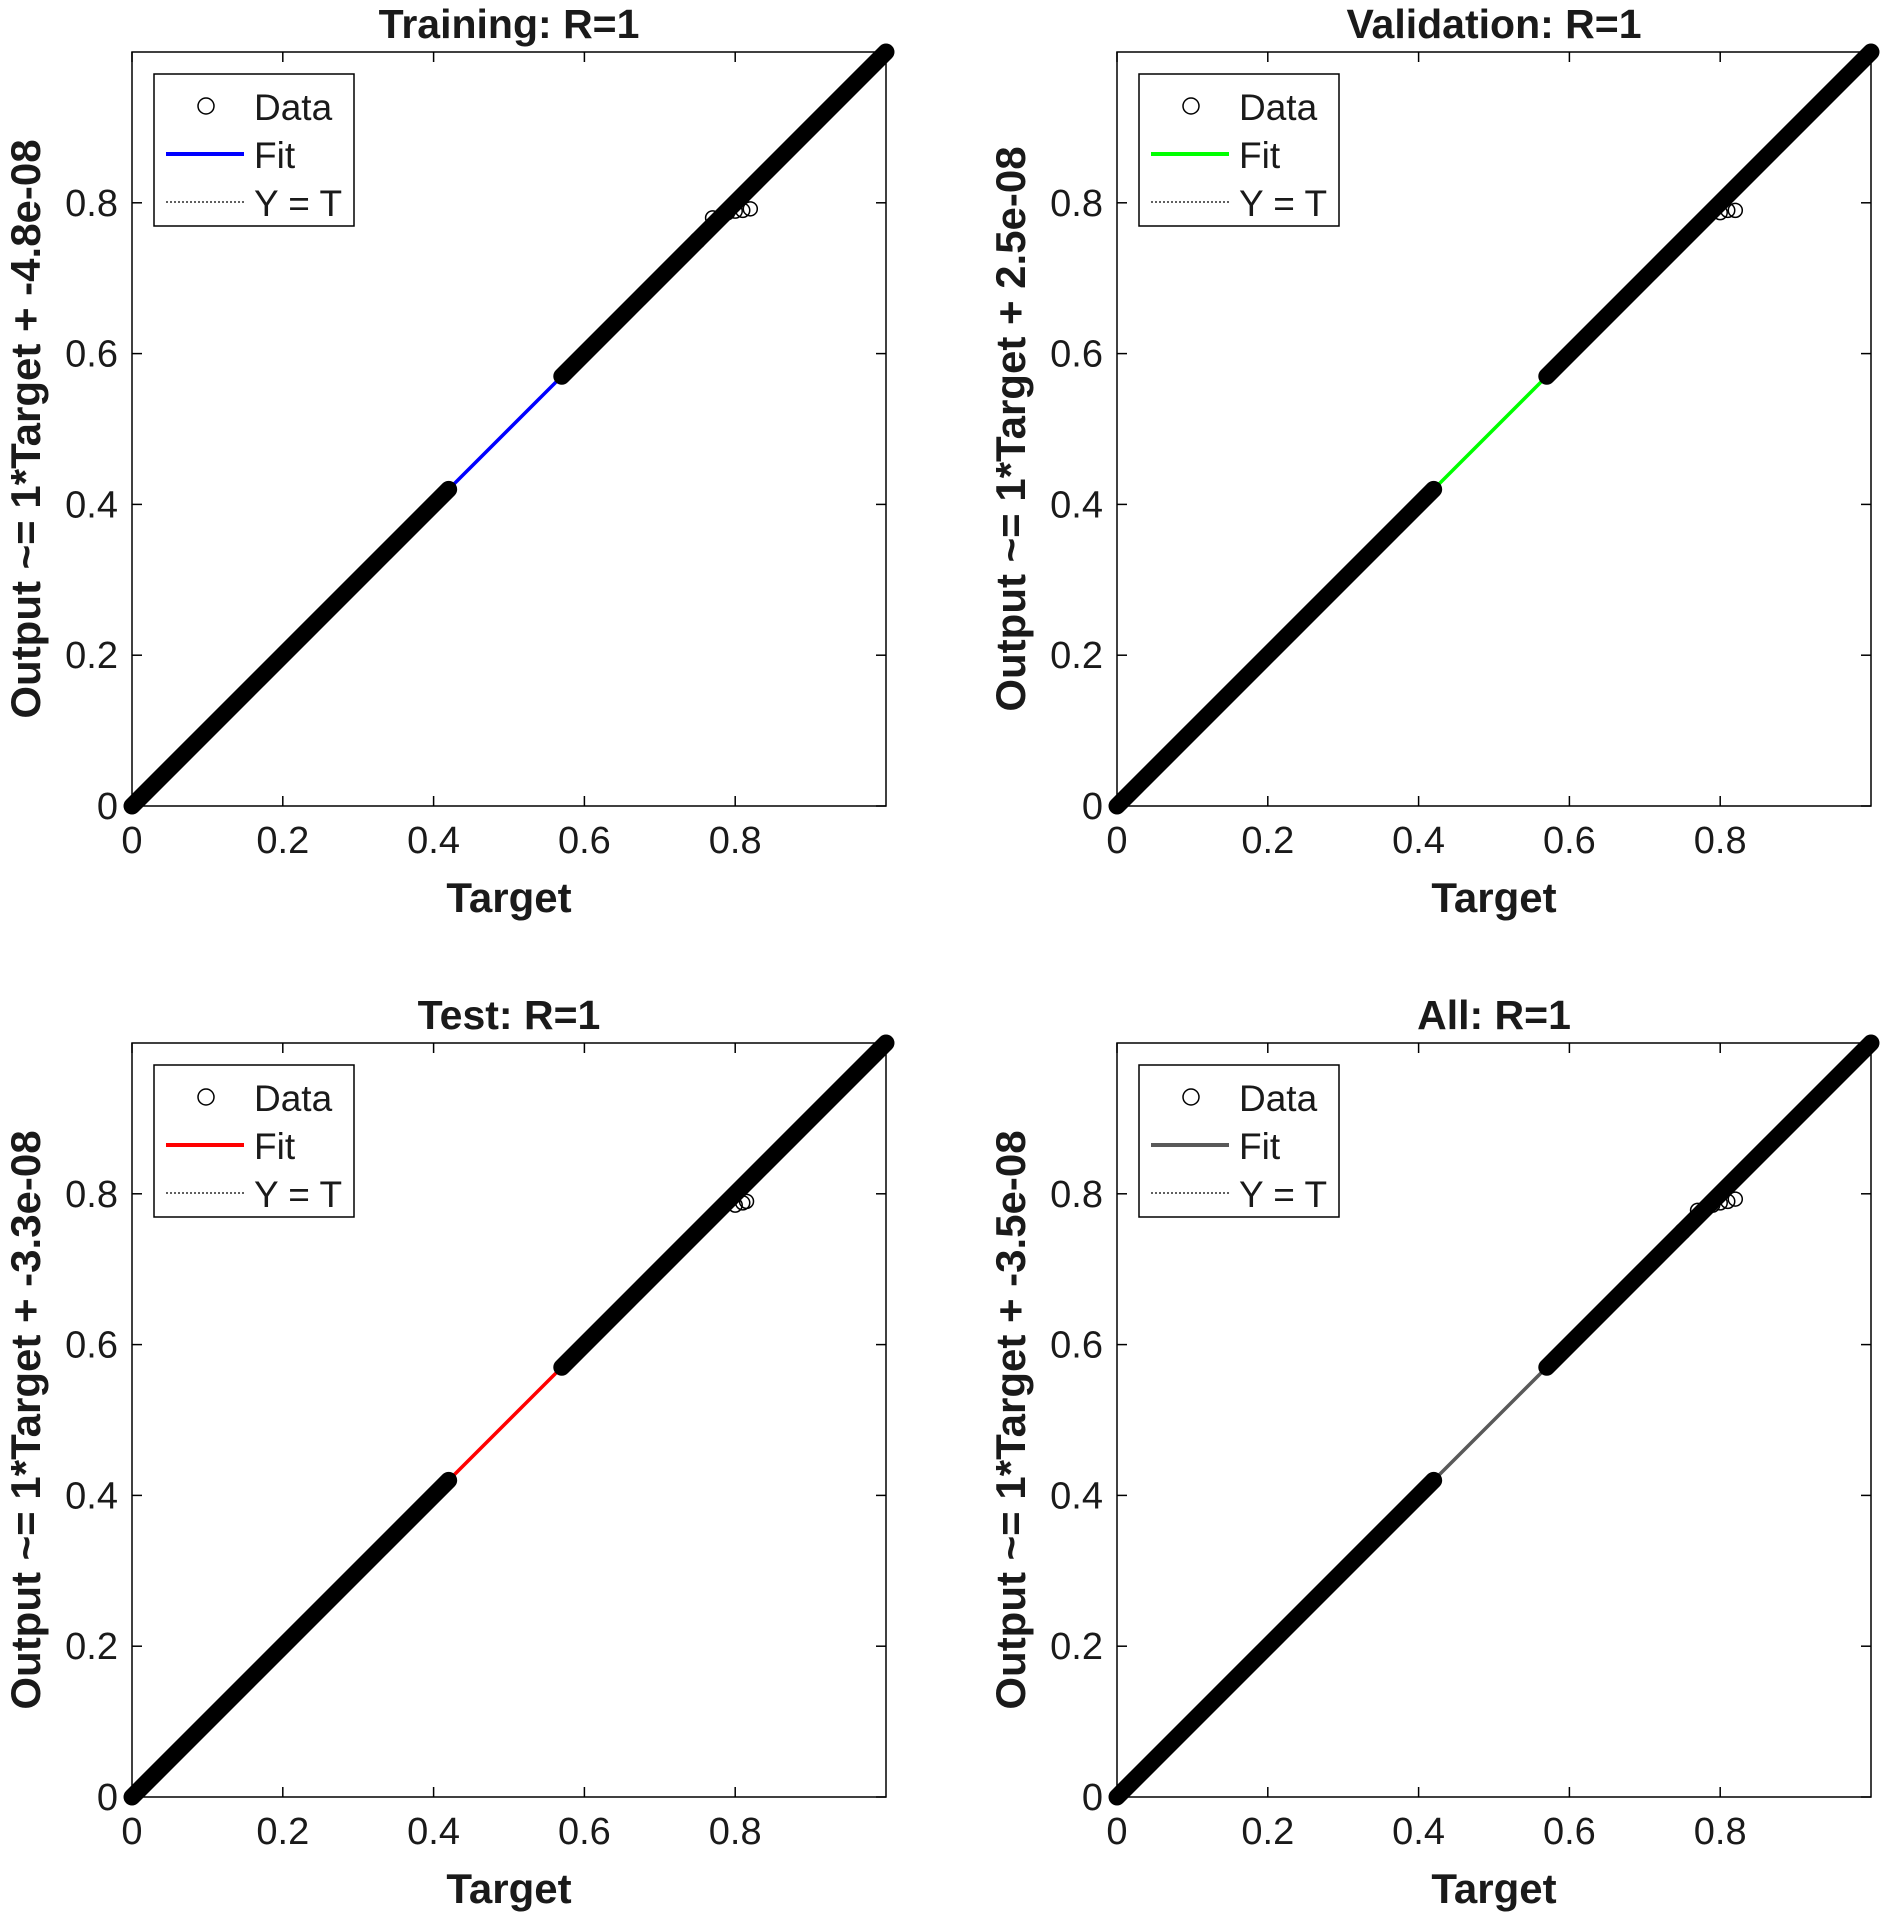 This screenshot has width=1883, height=1921. What do you see at coordinates (1494, 1015) in the screenshot?
I see `chart-title: All: R=1` at bounding box center [1494, 1015].